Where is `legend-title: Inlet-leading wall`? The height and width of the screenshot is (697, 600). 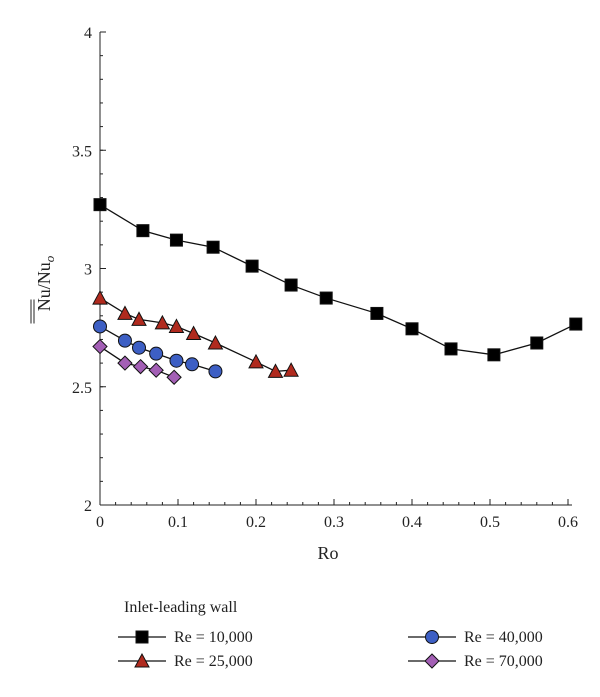 legend-title: Inlet-leading wall is located at coordinates (181, 607).